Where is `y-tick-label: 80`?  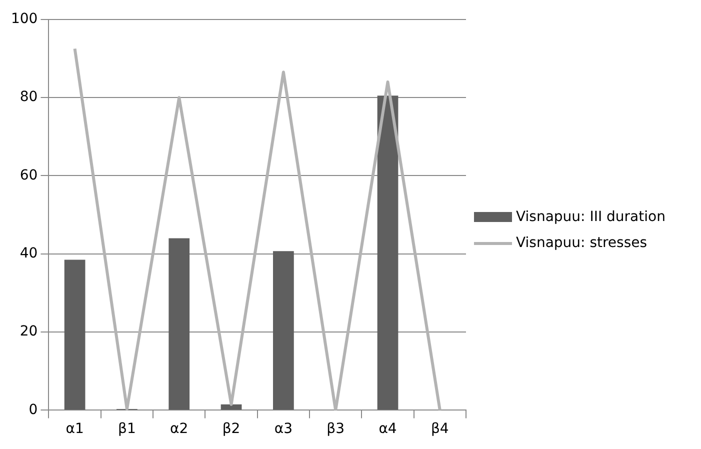
y-tick-label: 80 is located at coordinates (29, 97).